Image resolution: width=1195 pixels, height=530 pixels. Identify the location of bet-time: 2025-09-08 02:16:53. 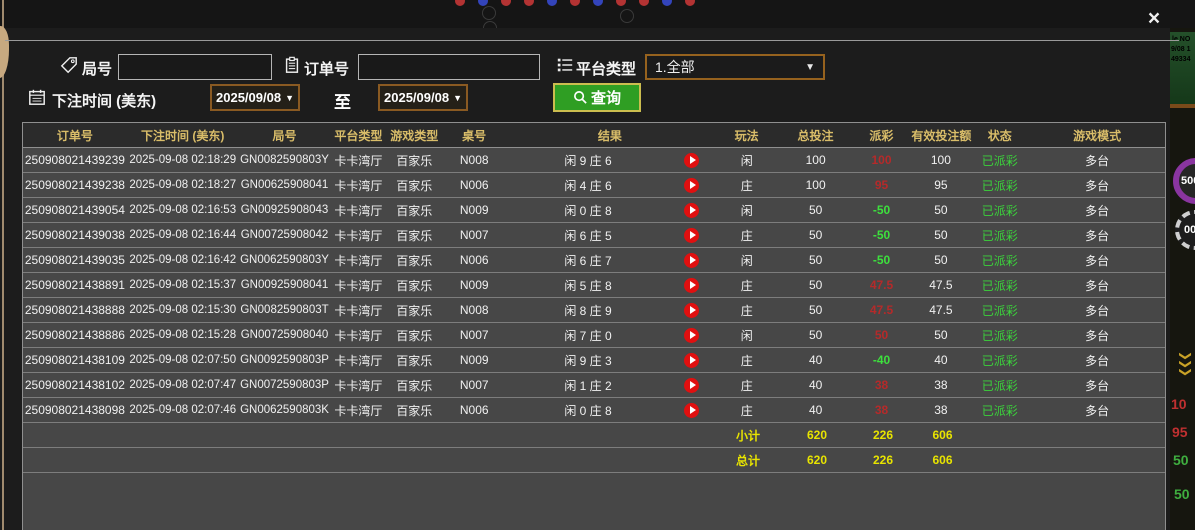
(183, 210).